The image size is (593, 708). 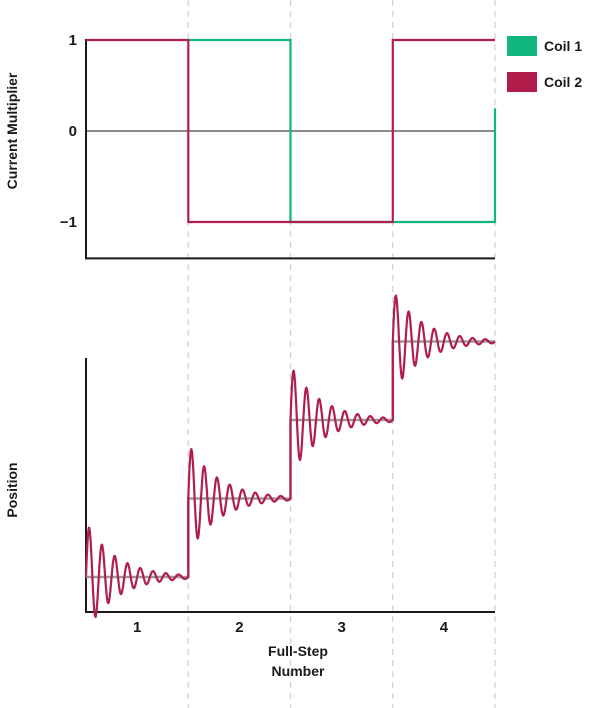 I want to click on legend-label-coil-2: Coil 2, so click(x=563, y=82).